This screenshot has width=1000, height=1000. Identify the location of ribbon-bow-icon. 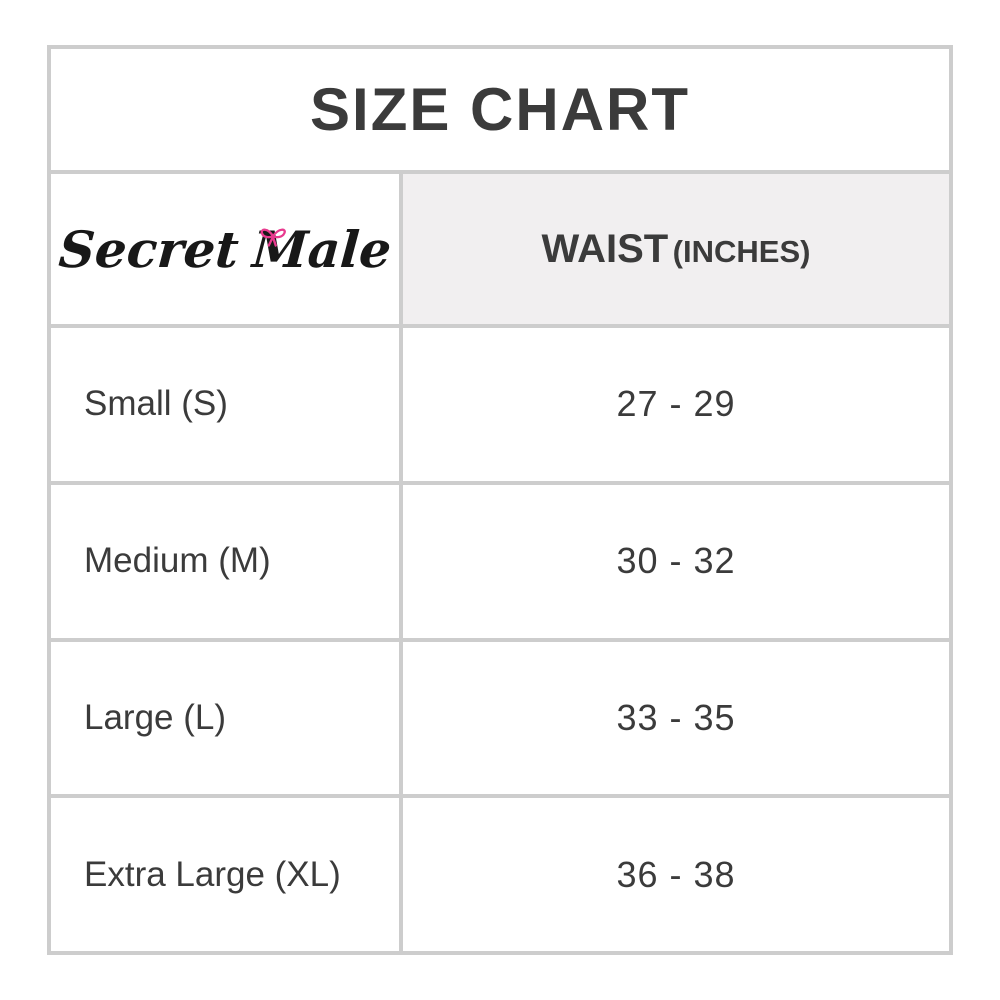
(273, 233).